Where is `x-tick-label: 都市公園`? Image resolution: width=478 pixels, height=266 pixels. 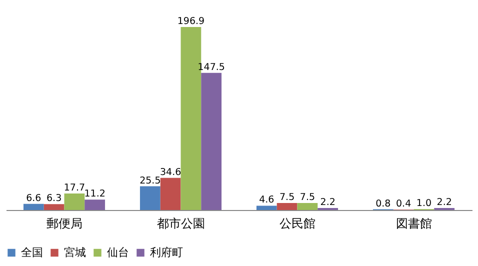 x-tick-label: 都市公園 is located at coordinates (180, 223).